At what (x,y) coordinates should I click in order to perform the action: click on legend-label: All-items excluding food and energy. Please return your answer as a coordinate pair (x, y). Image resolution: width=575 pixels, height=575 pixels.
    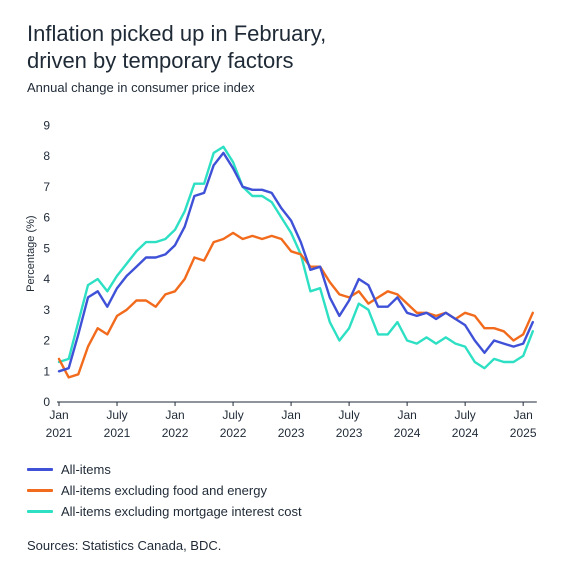
    Looking at the image, I should click on (164, 490).